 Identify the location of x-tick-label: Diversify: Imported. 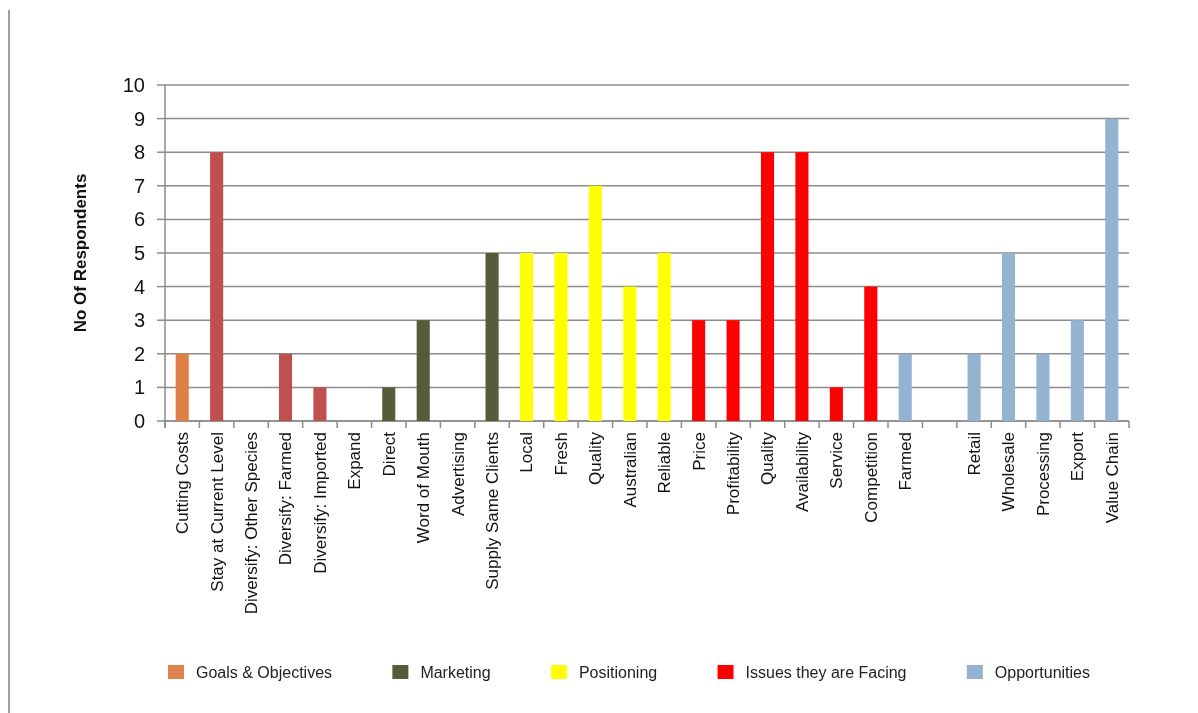
(320, 503).